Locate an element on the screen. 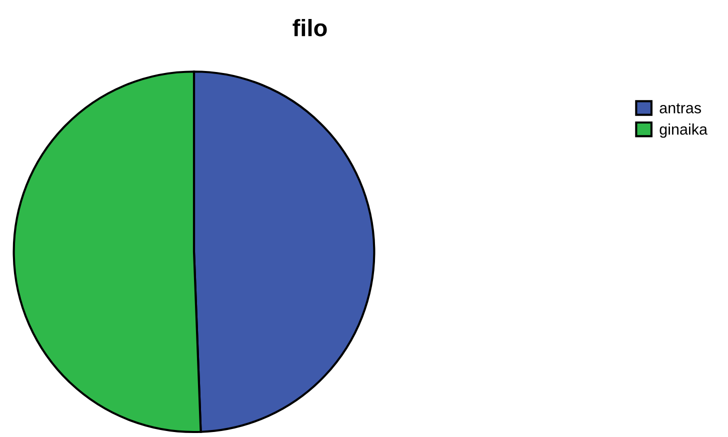 Image resolution: width=728 pixels, height=437 pixels. legend-label: antras is located at coordinates (681, 108).